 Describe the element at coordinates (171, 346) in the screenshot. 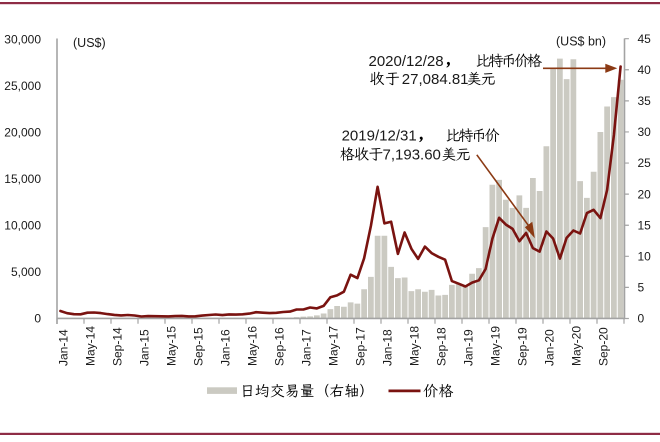

I see `svg-text: May-15` at that location.